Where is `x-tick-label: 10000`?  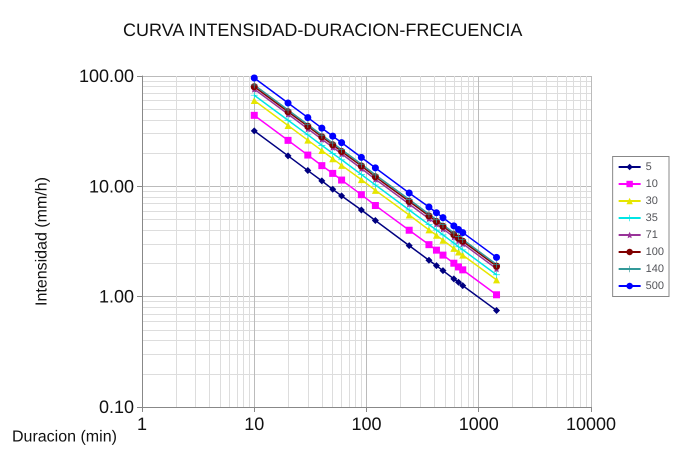
x-tick-label: 10000 is located at coordinates (591, 424).